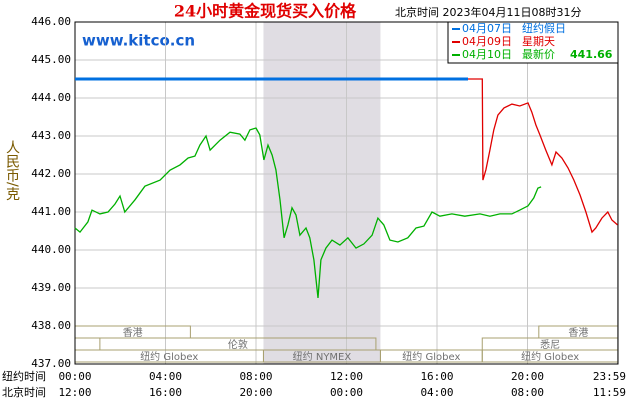  I want to click on x2-tick-label: 11:59, so click(609, 392).